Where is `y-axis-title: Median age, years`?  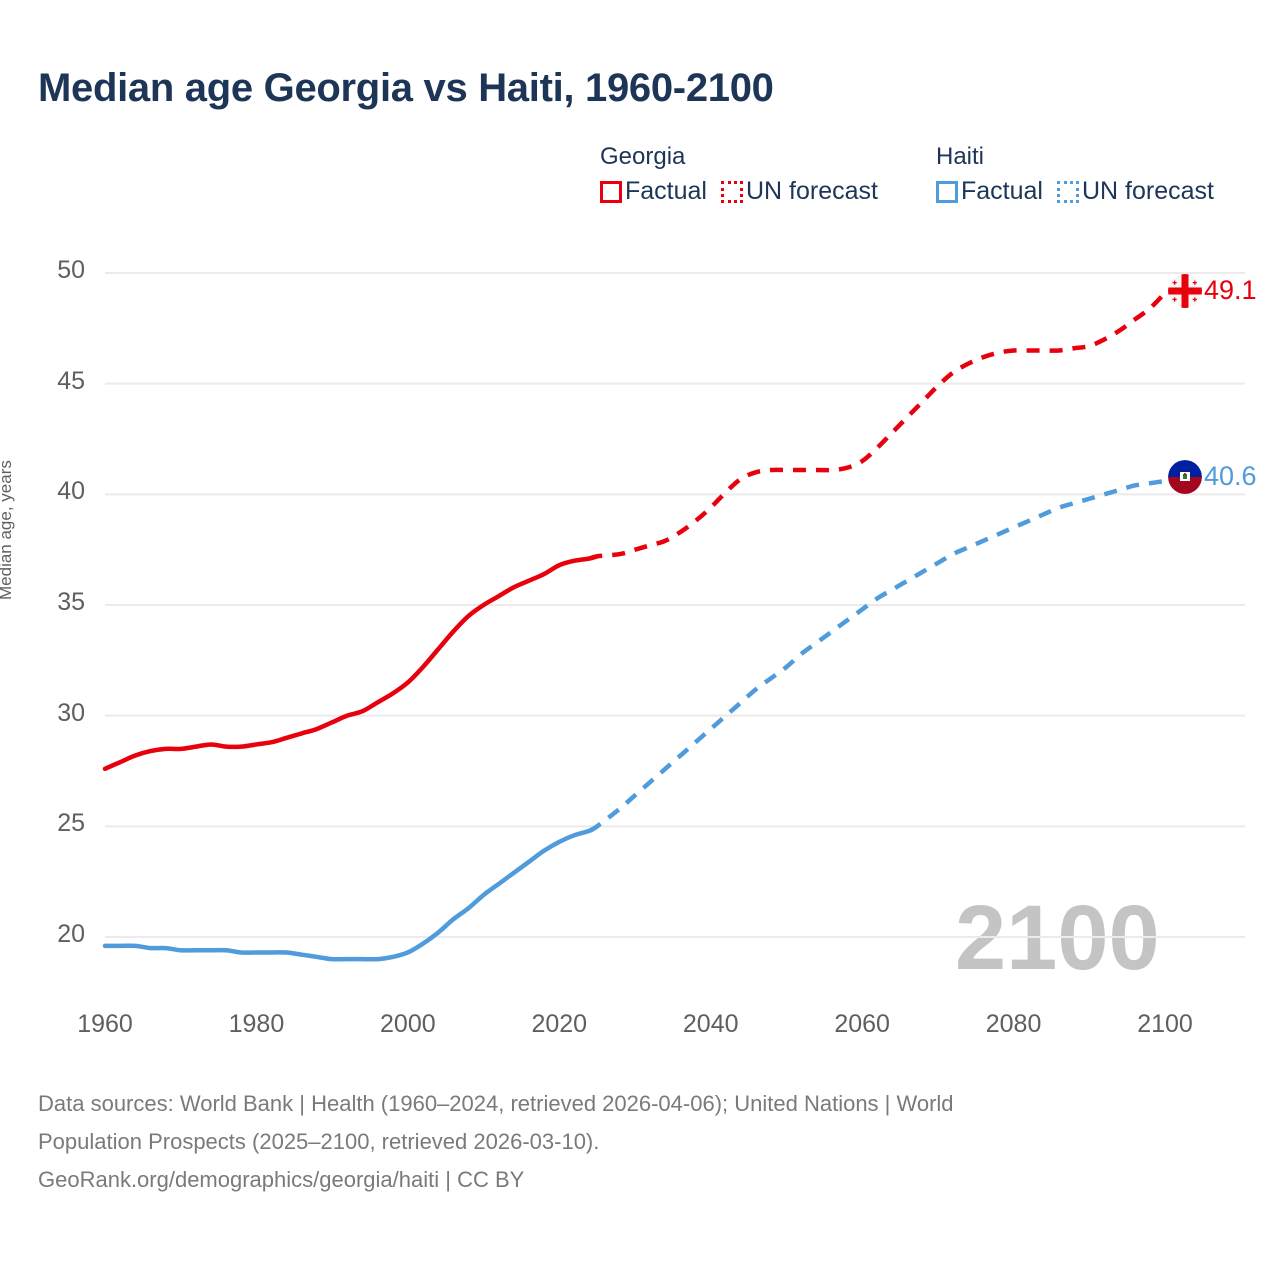
y-axis-title: Median age, years is located at coordinates (7, 530).